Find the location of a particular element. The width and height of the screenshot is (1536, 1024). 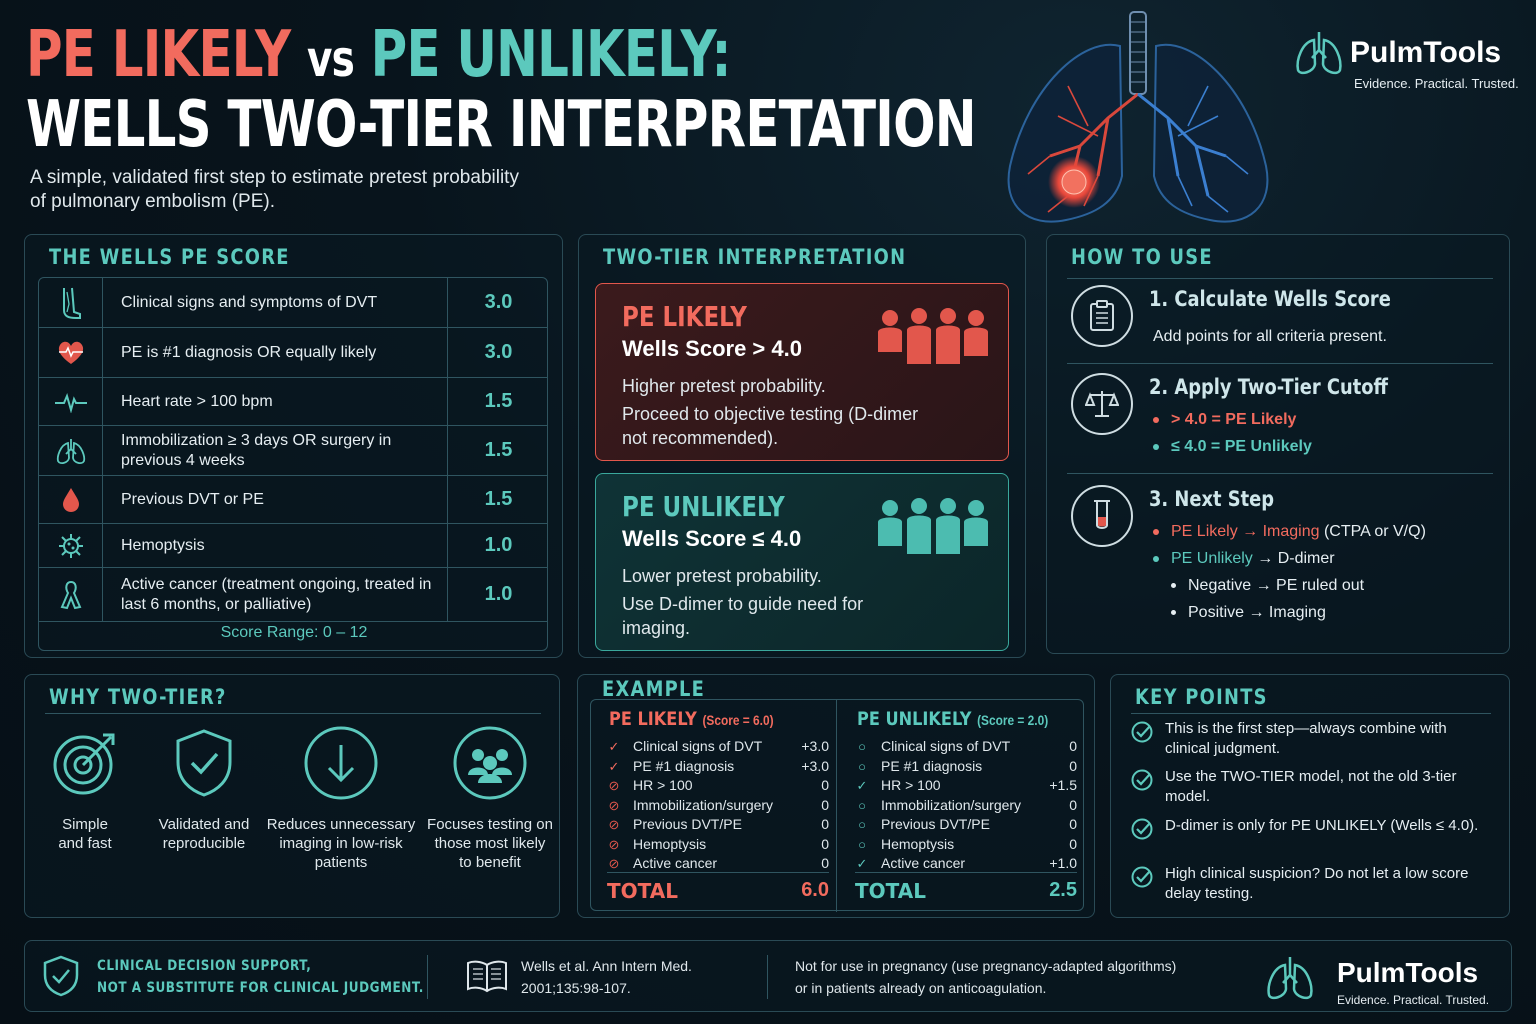

example-row: ○ Immobilization/surgery 0 is located at coordinates (966, 806).